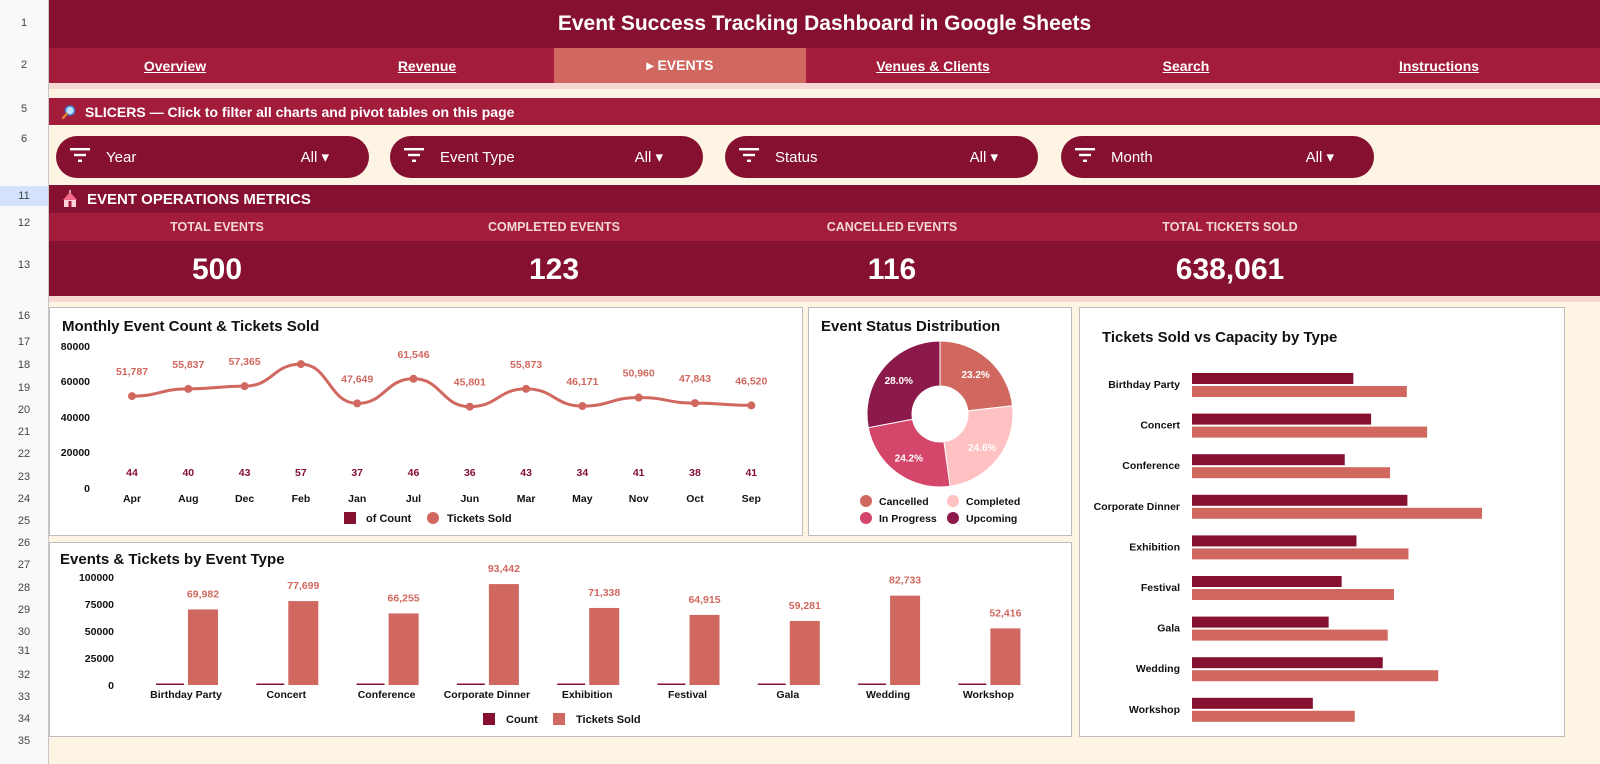  I want to click on row-number: 34, so click(24, 719).